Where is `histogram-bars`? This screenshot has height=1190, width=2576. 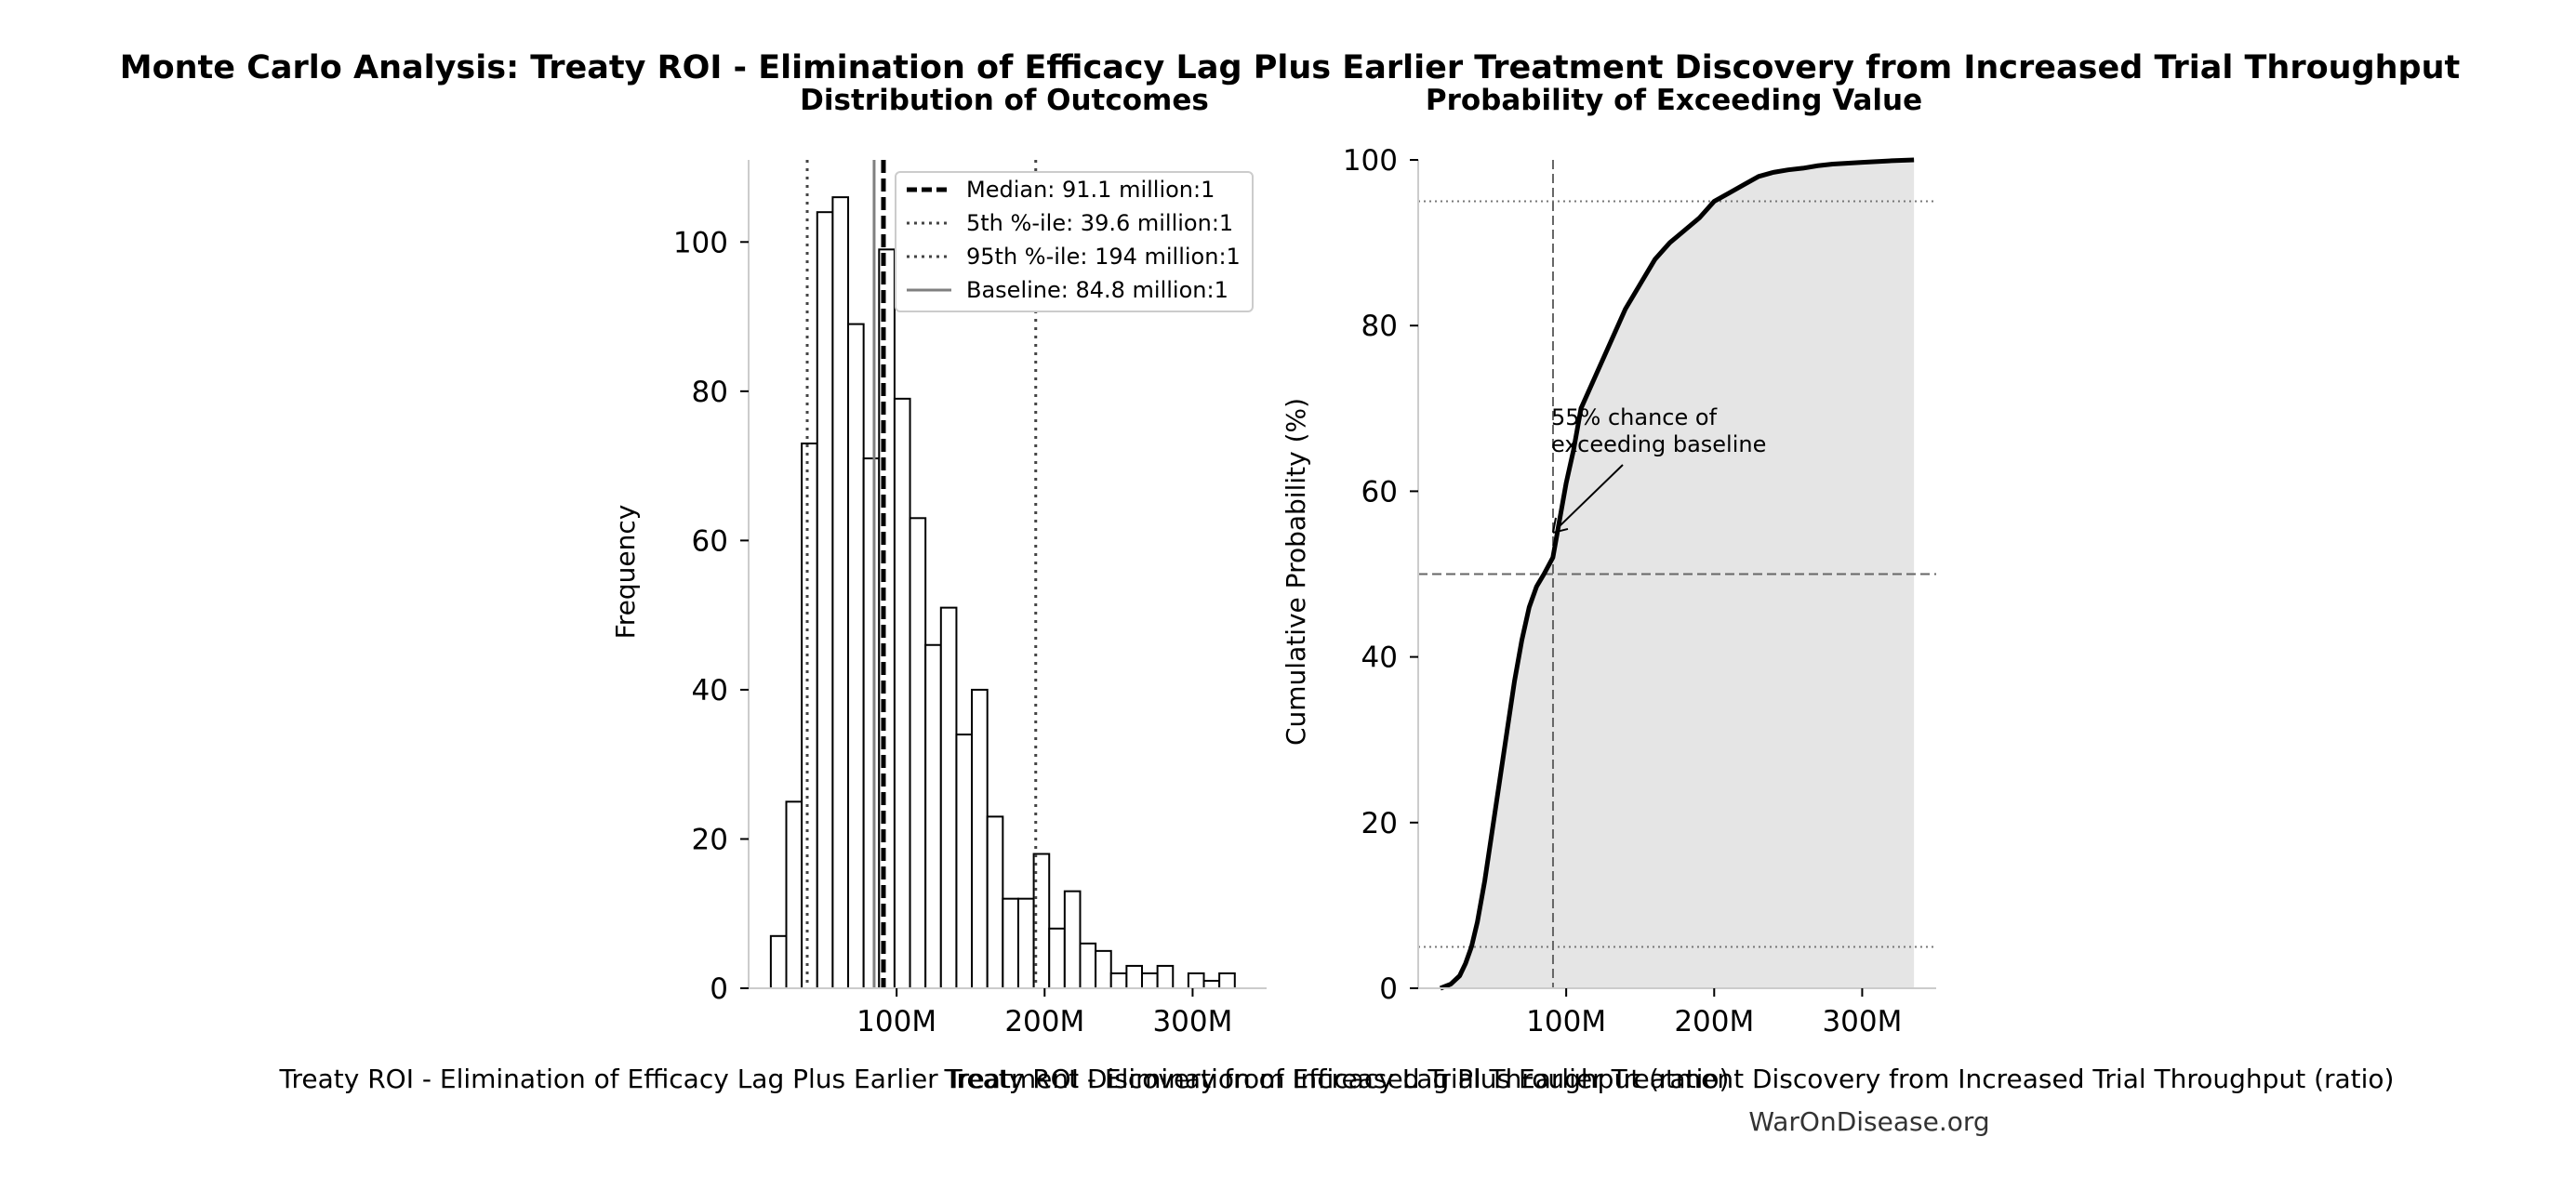 histogram-bars is located at coordinates (1002, 593).